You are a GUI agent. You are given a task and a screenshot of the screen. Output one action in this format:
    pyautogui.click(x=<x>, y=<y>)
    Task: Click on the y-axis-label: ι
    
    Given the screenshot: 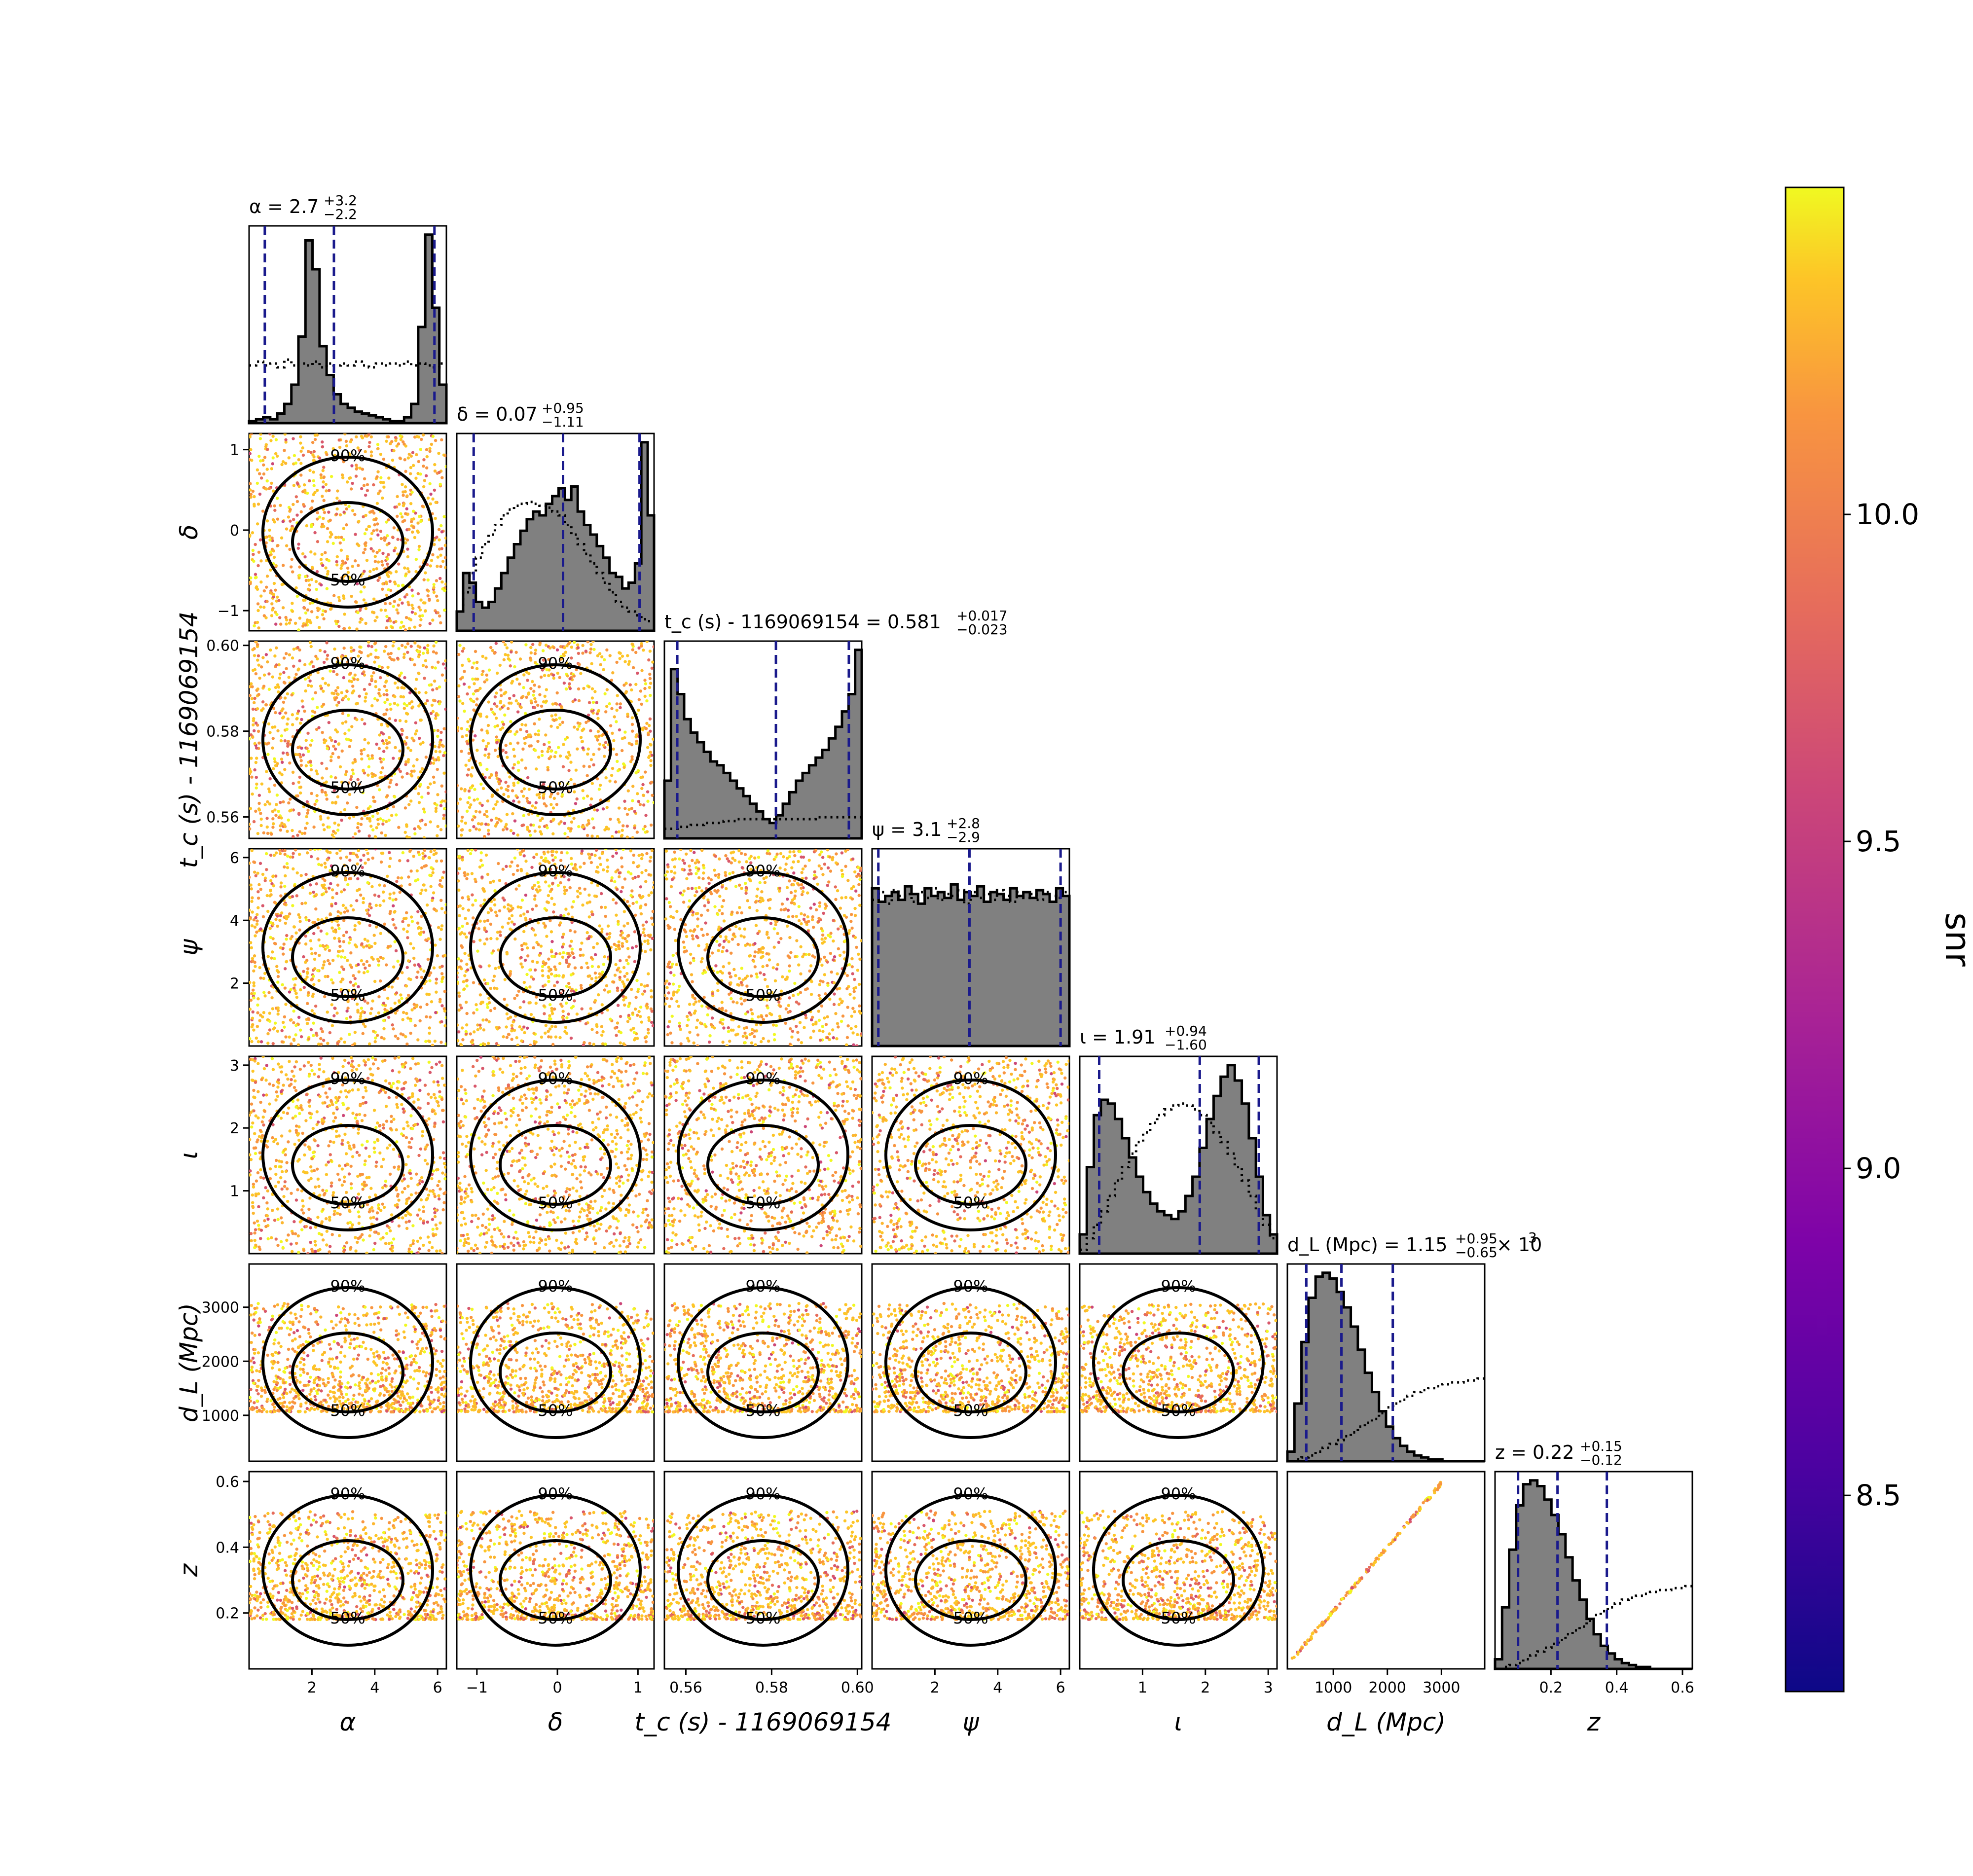 What is the action you would take?
    pyautogui.click(x=189, y=1155)
    